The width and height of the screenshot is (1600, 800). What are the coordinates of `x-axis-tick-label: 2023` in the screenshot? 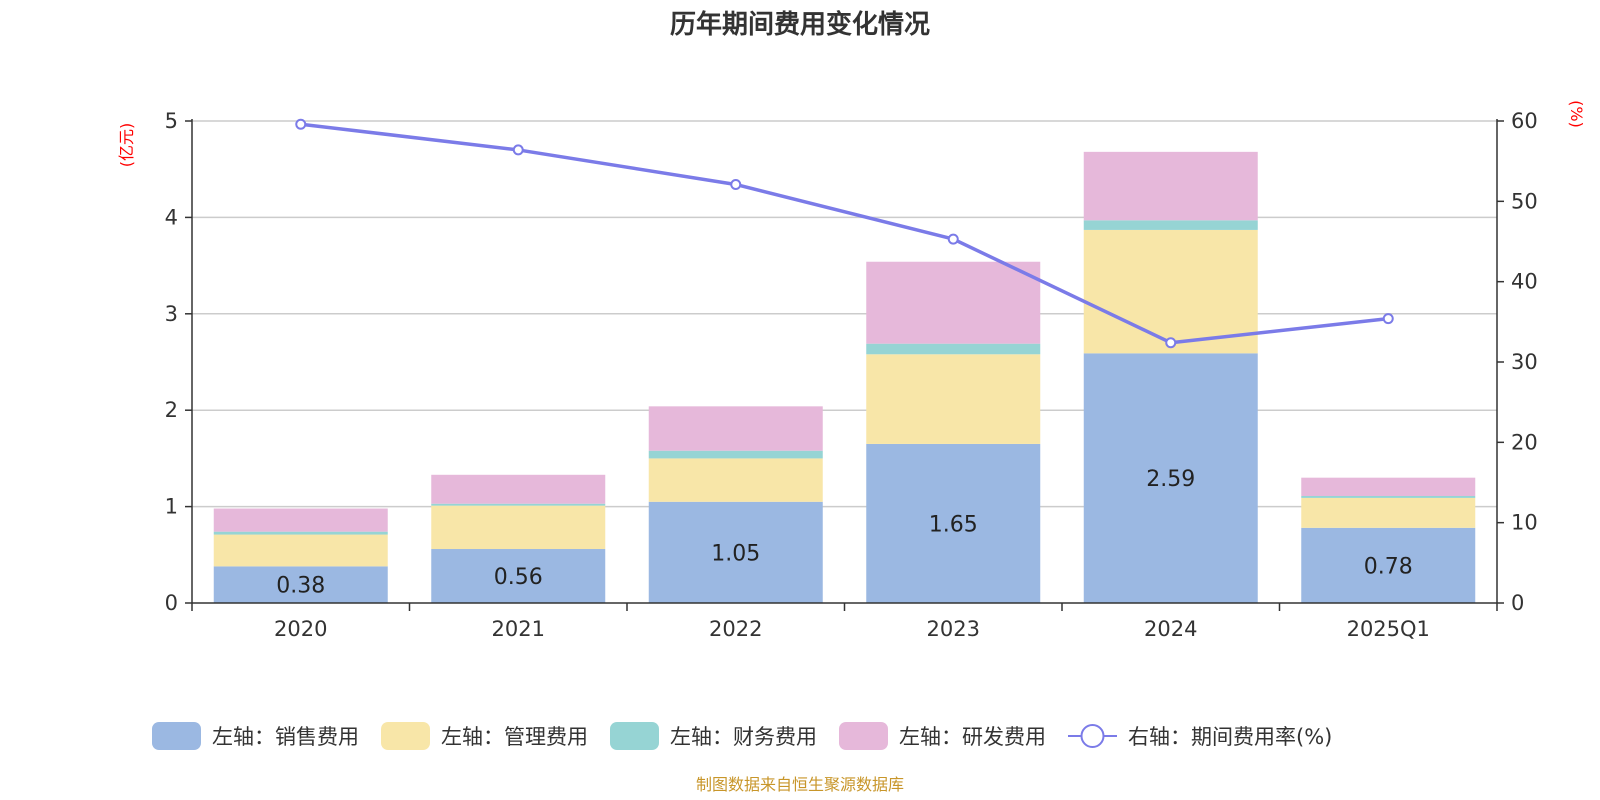 It's located at (953, 629).